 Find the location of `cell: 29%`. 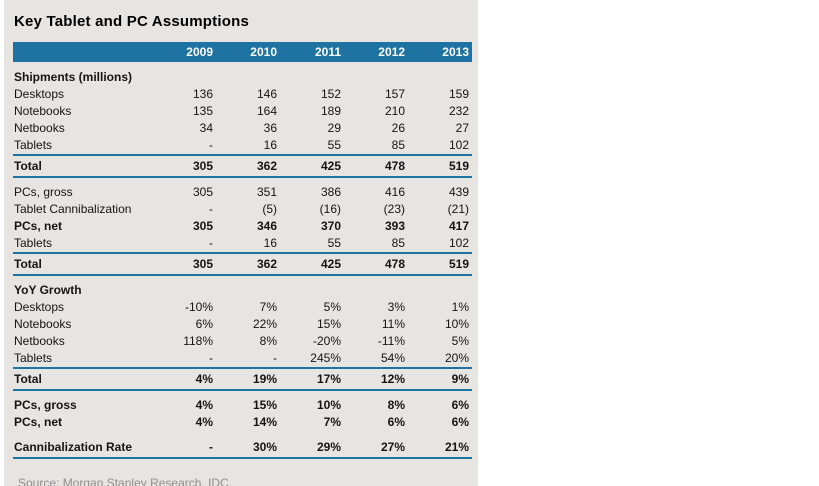

cell: 29% is located at coordinates (312, 448).